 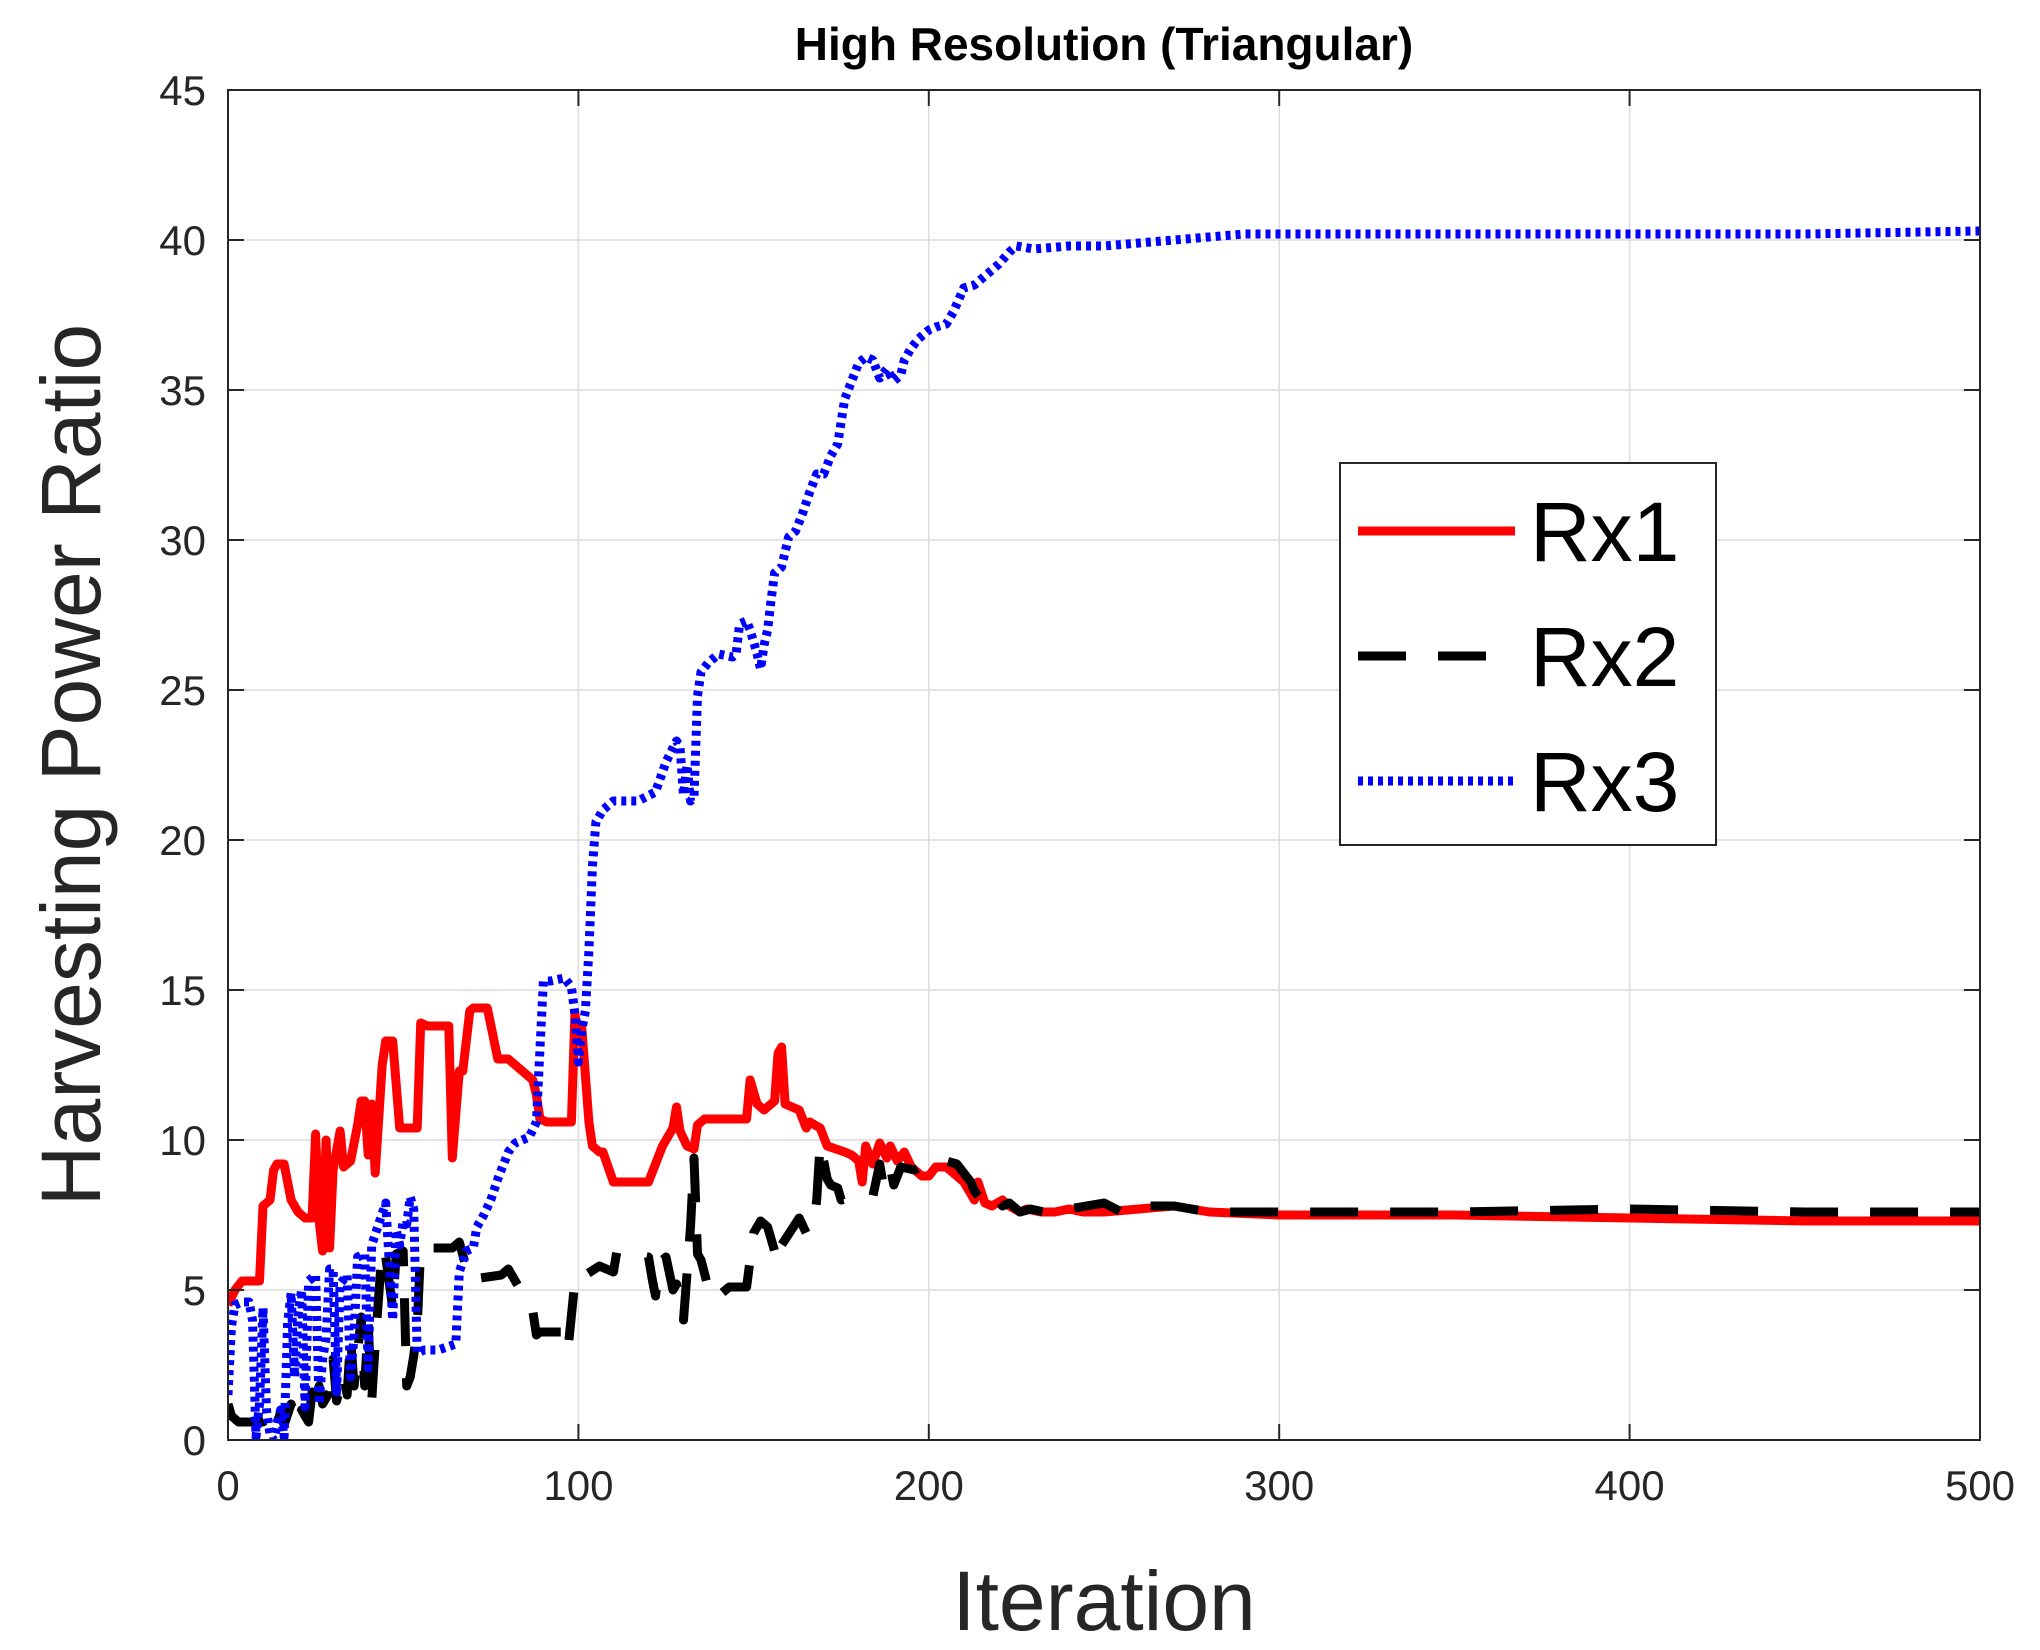 I want to click on legend: Rx1 Rx2 Rx3, so click(x=1528, y=654).